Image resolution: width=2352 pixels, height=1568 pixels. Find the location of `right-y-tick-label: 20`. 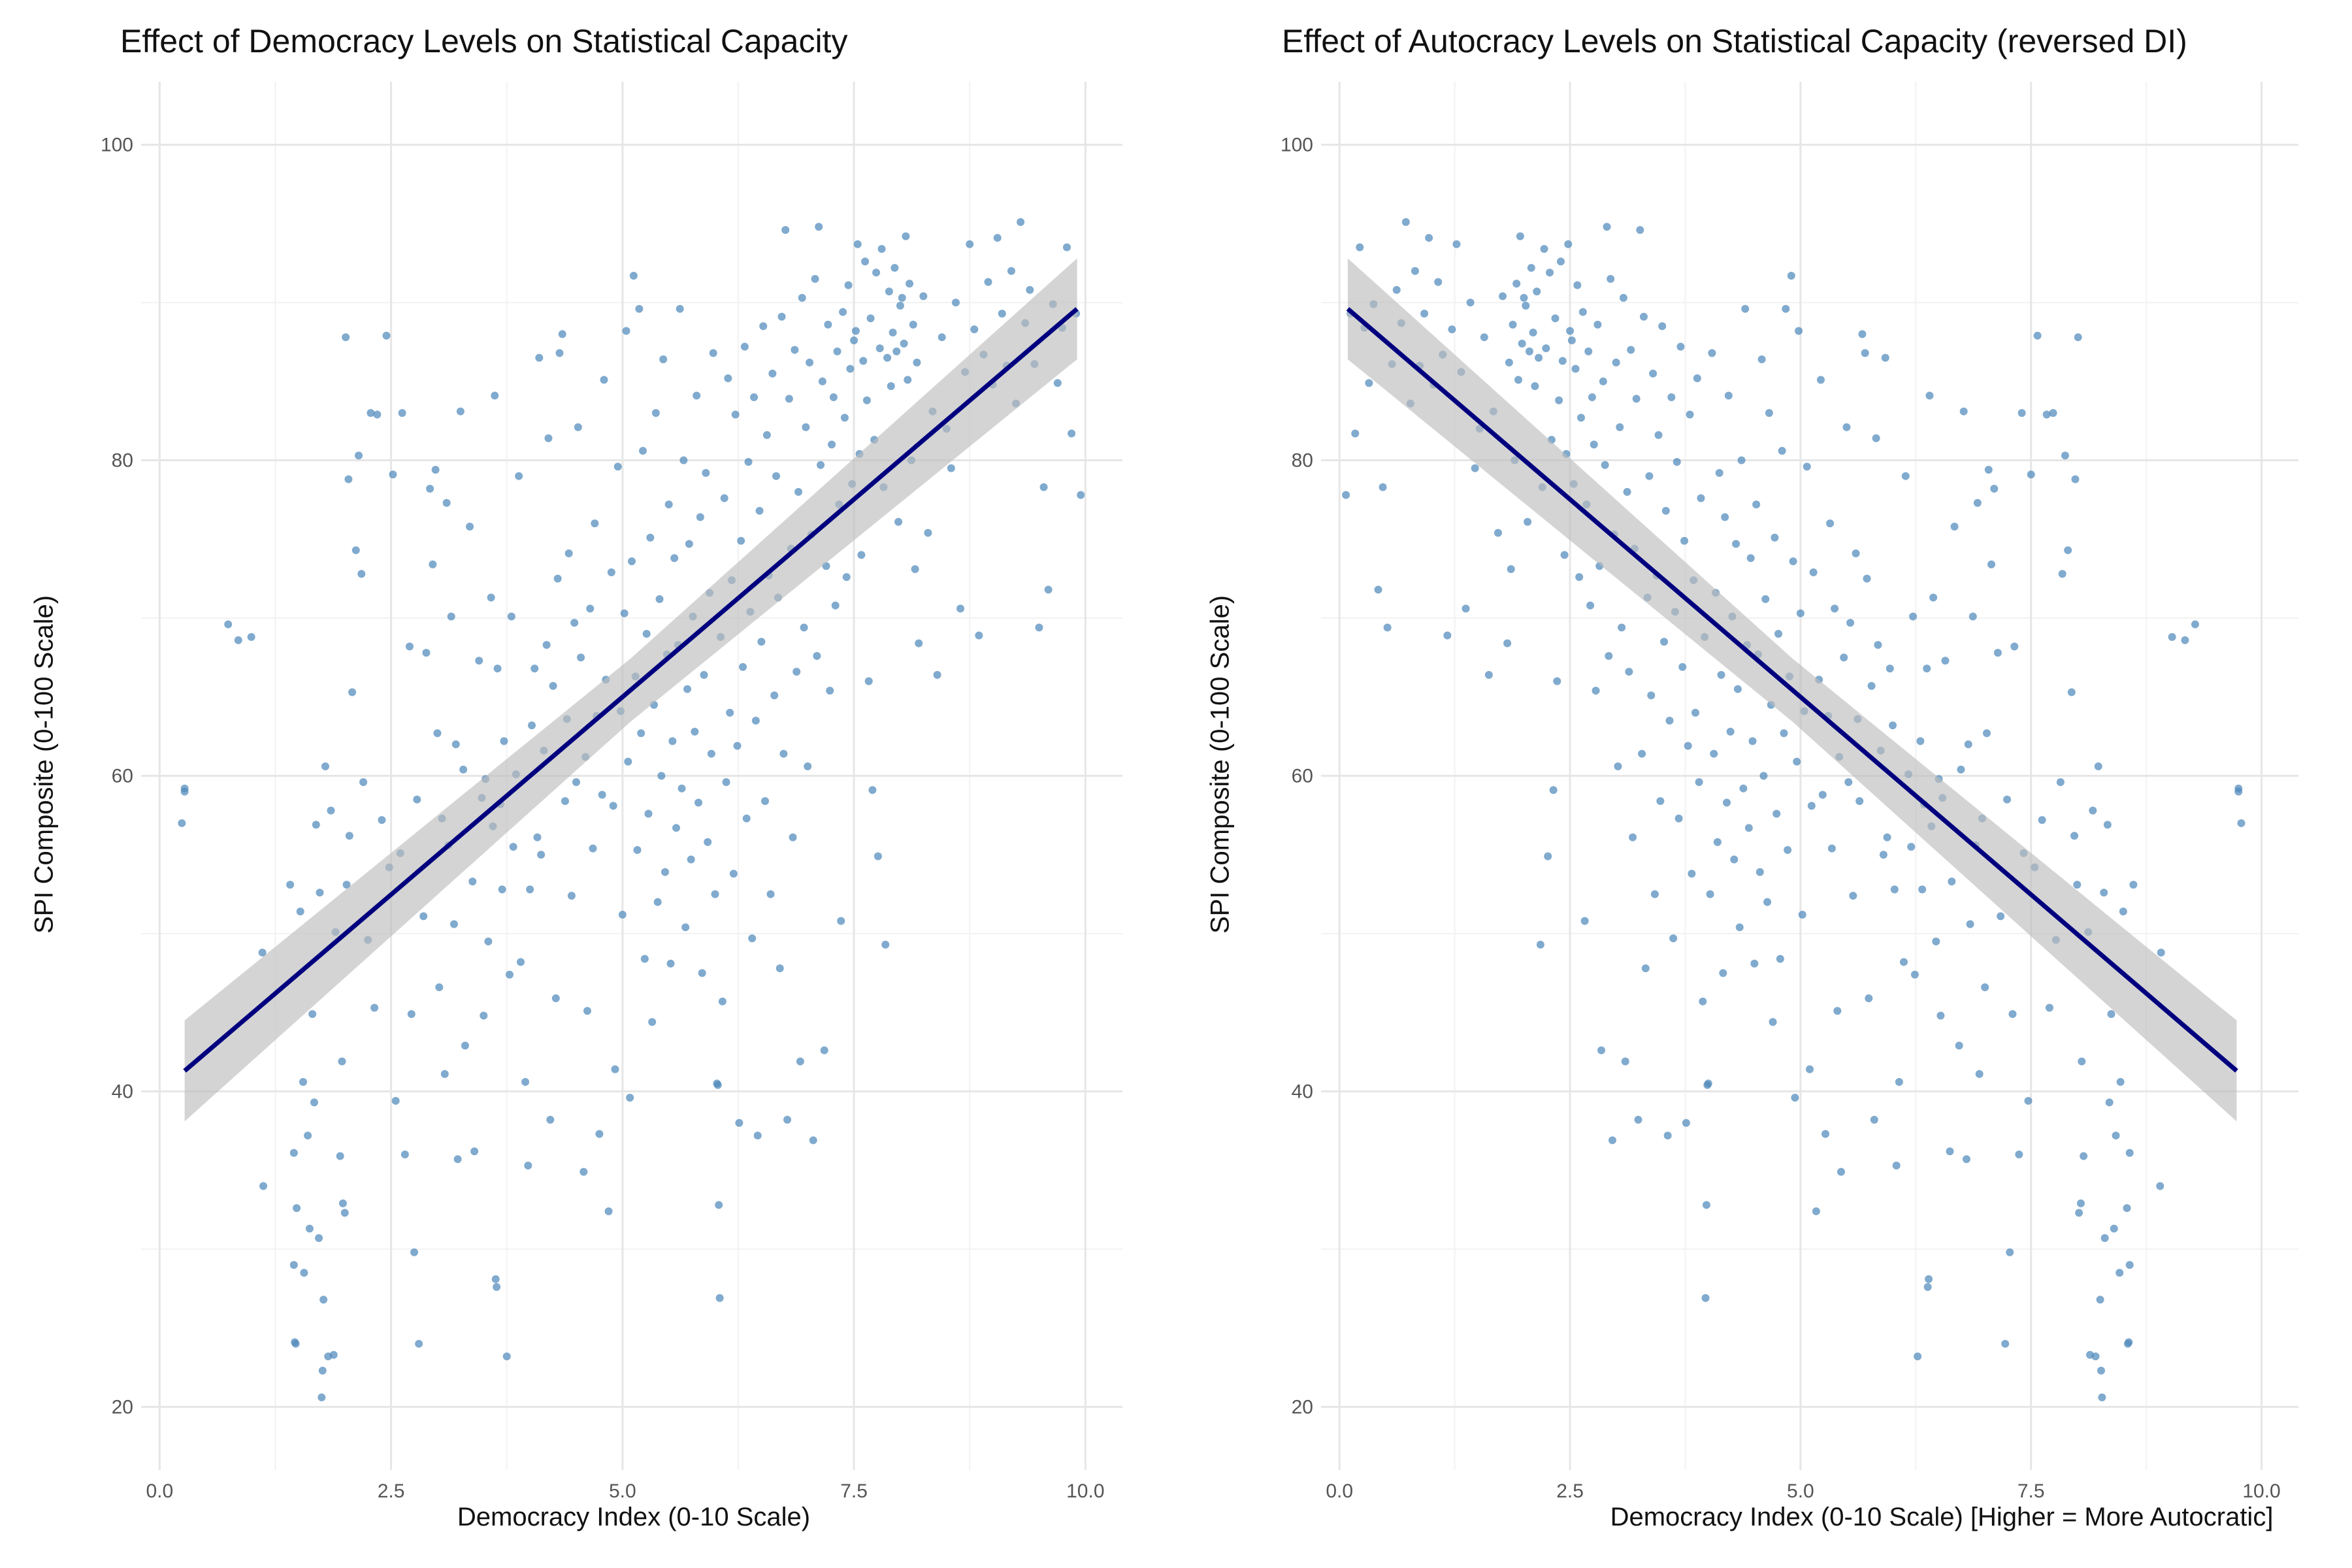

right-y-tick-label: 20 is located at coordinates (1302, 1407).